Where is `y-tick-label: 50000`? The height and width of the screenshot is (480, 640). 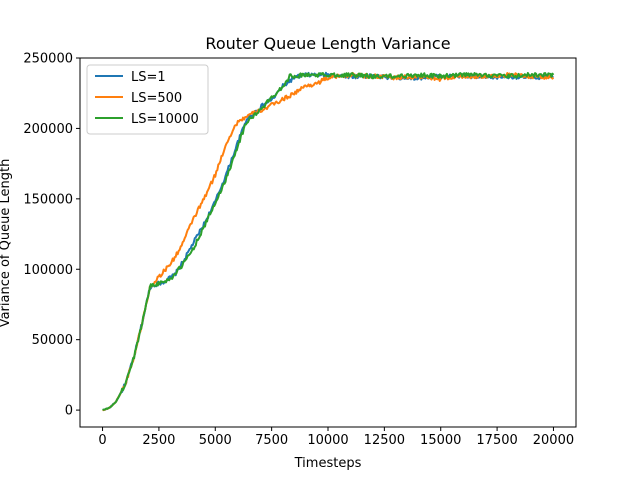
y-tick-label: 50000 is located at coordinates (52, 340).